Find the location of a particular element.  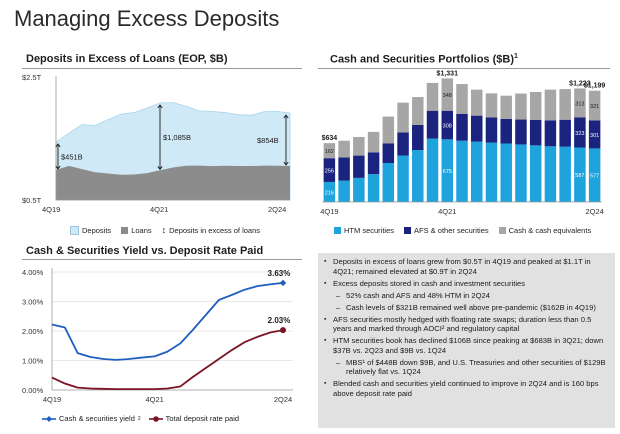

loans-area is located at coordinates (173, 182).